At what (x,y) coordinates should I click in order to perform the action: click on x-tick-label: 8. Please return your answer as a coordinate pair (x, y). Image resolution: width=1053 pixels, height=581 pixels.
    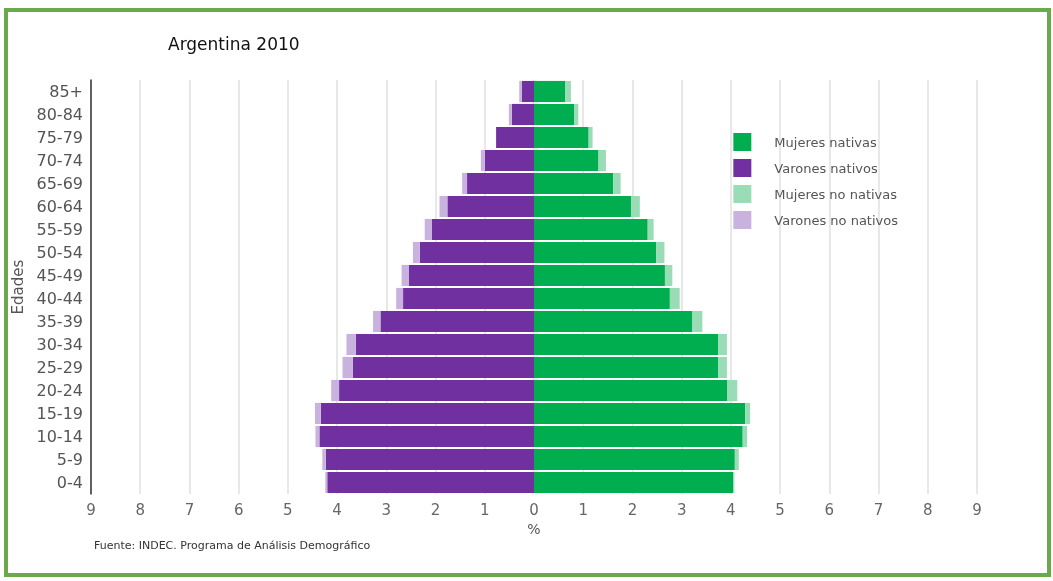
    Looking at the image, I should click on (140, 509).